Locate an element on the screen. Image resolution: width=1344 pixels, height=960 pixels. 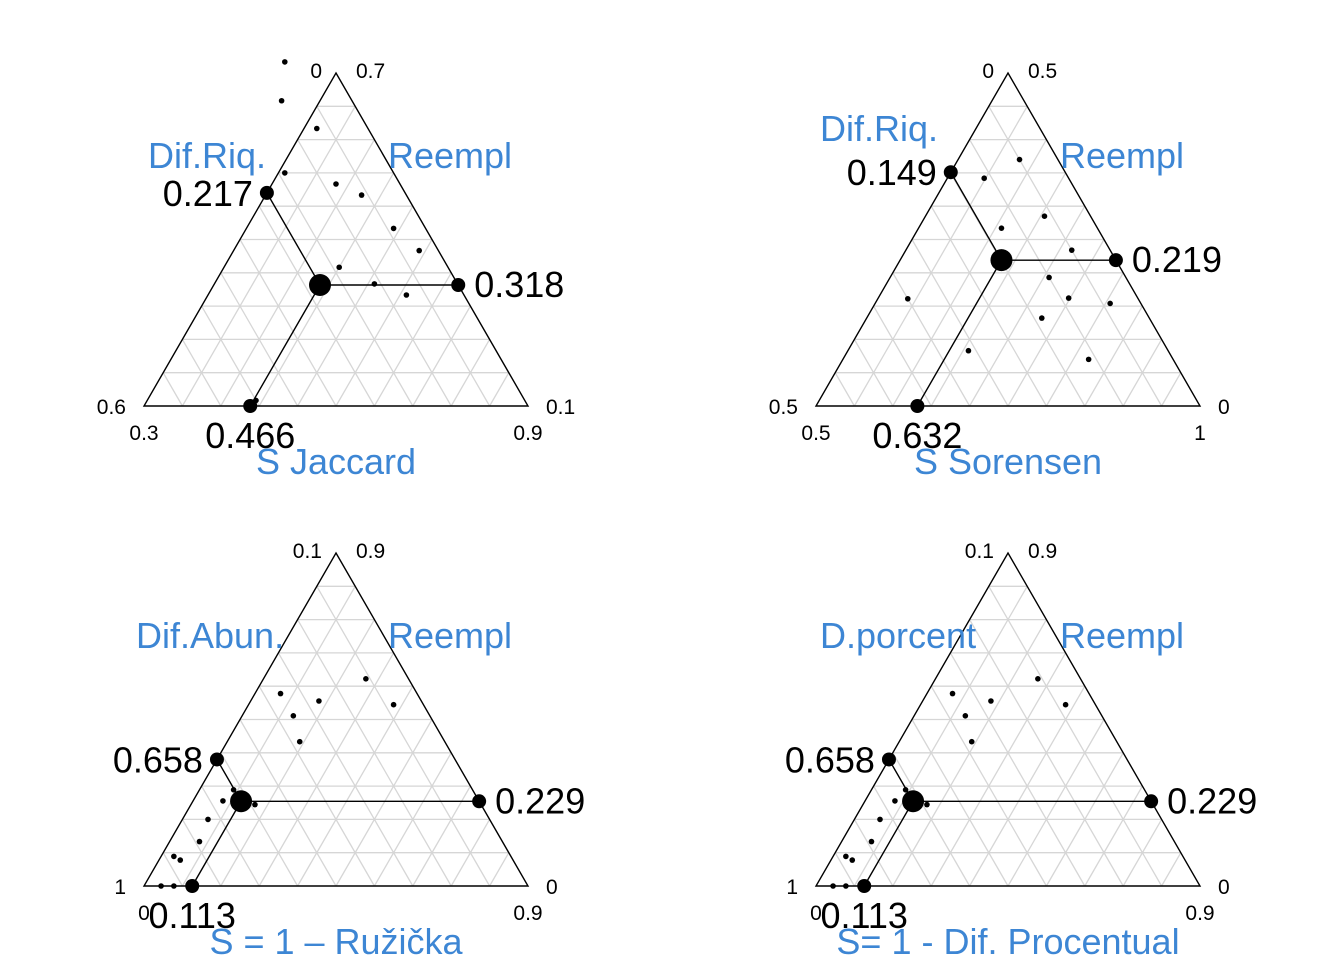
tick-label: 0.3 is located at coordinates (143, 433).